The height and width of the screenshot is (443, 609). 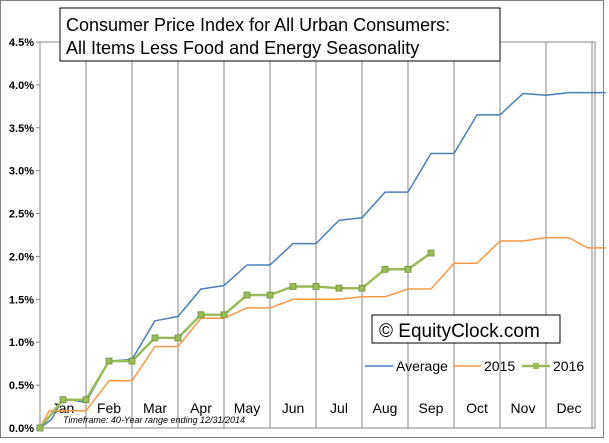 I want to click on y-axis-ticks: 0.0% 0.5% 1.0% 1.5% 2.0% 2.5% 3.0% 3.5% 4.0% 4.5%, so click(x=24, y=236).